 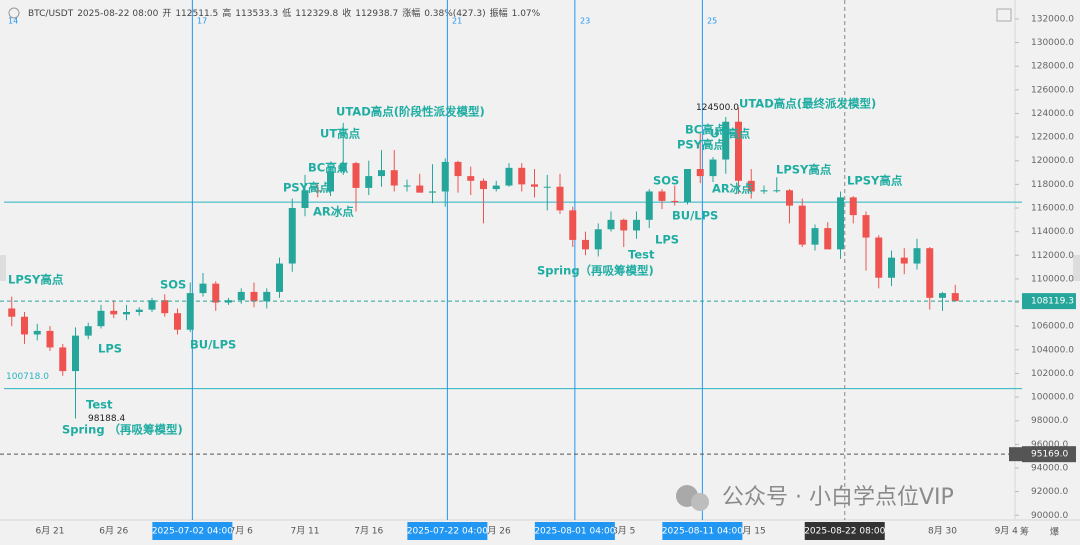 What do you see at coordinates (368, 531) in the screenshot?
I see `x-tick-label: 7月 16` at bounding box center [368, 531].